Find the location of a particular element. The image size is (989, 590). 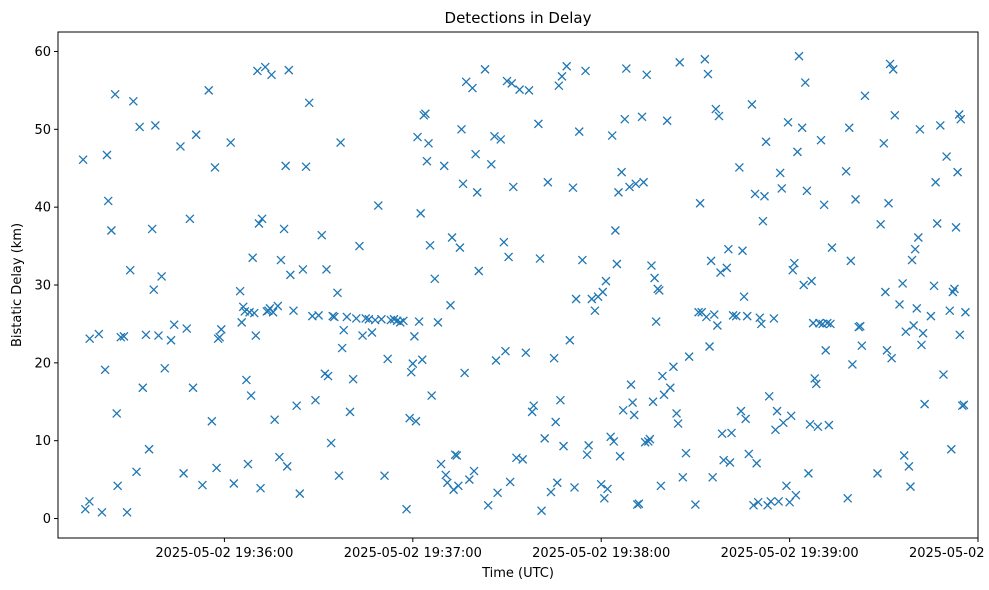

y-axis-label: Bistatic Delay (km) is located at coordinates (17, 285).